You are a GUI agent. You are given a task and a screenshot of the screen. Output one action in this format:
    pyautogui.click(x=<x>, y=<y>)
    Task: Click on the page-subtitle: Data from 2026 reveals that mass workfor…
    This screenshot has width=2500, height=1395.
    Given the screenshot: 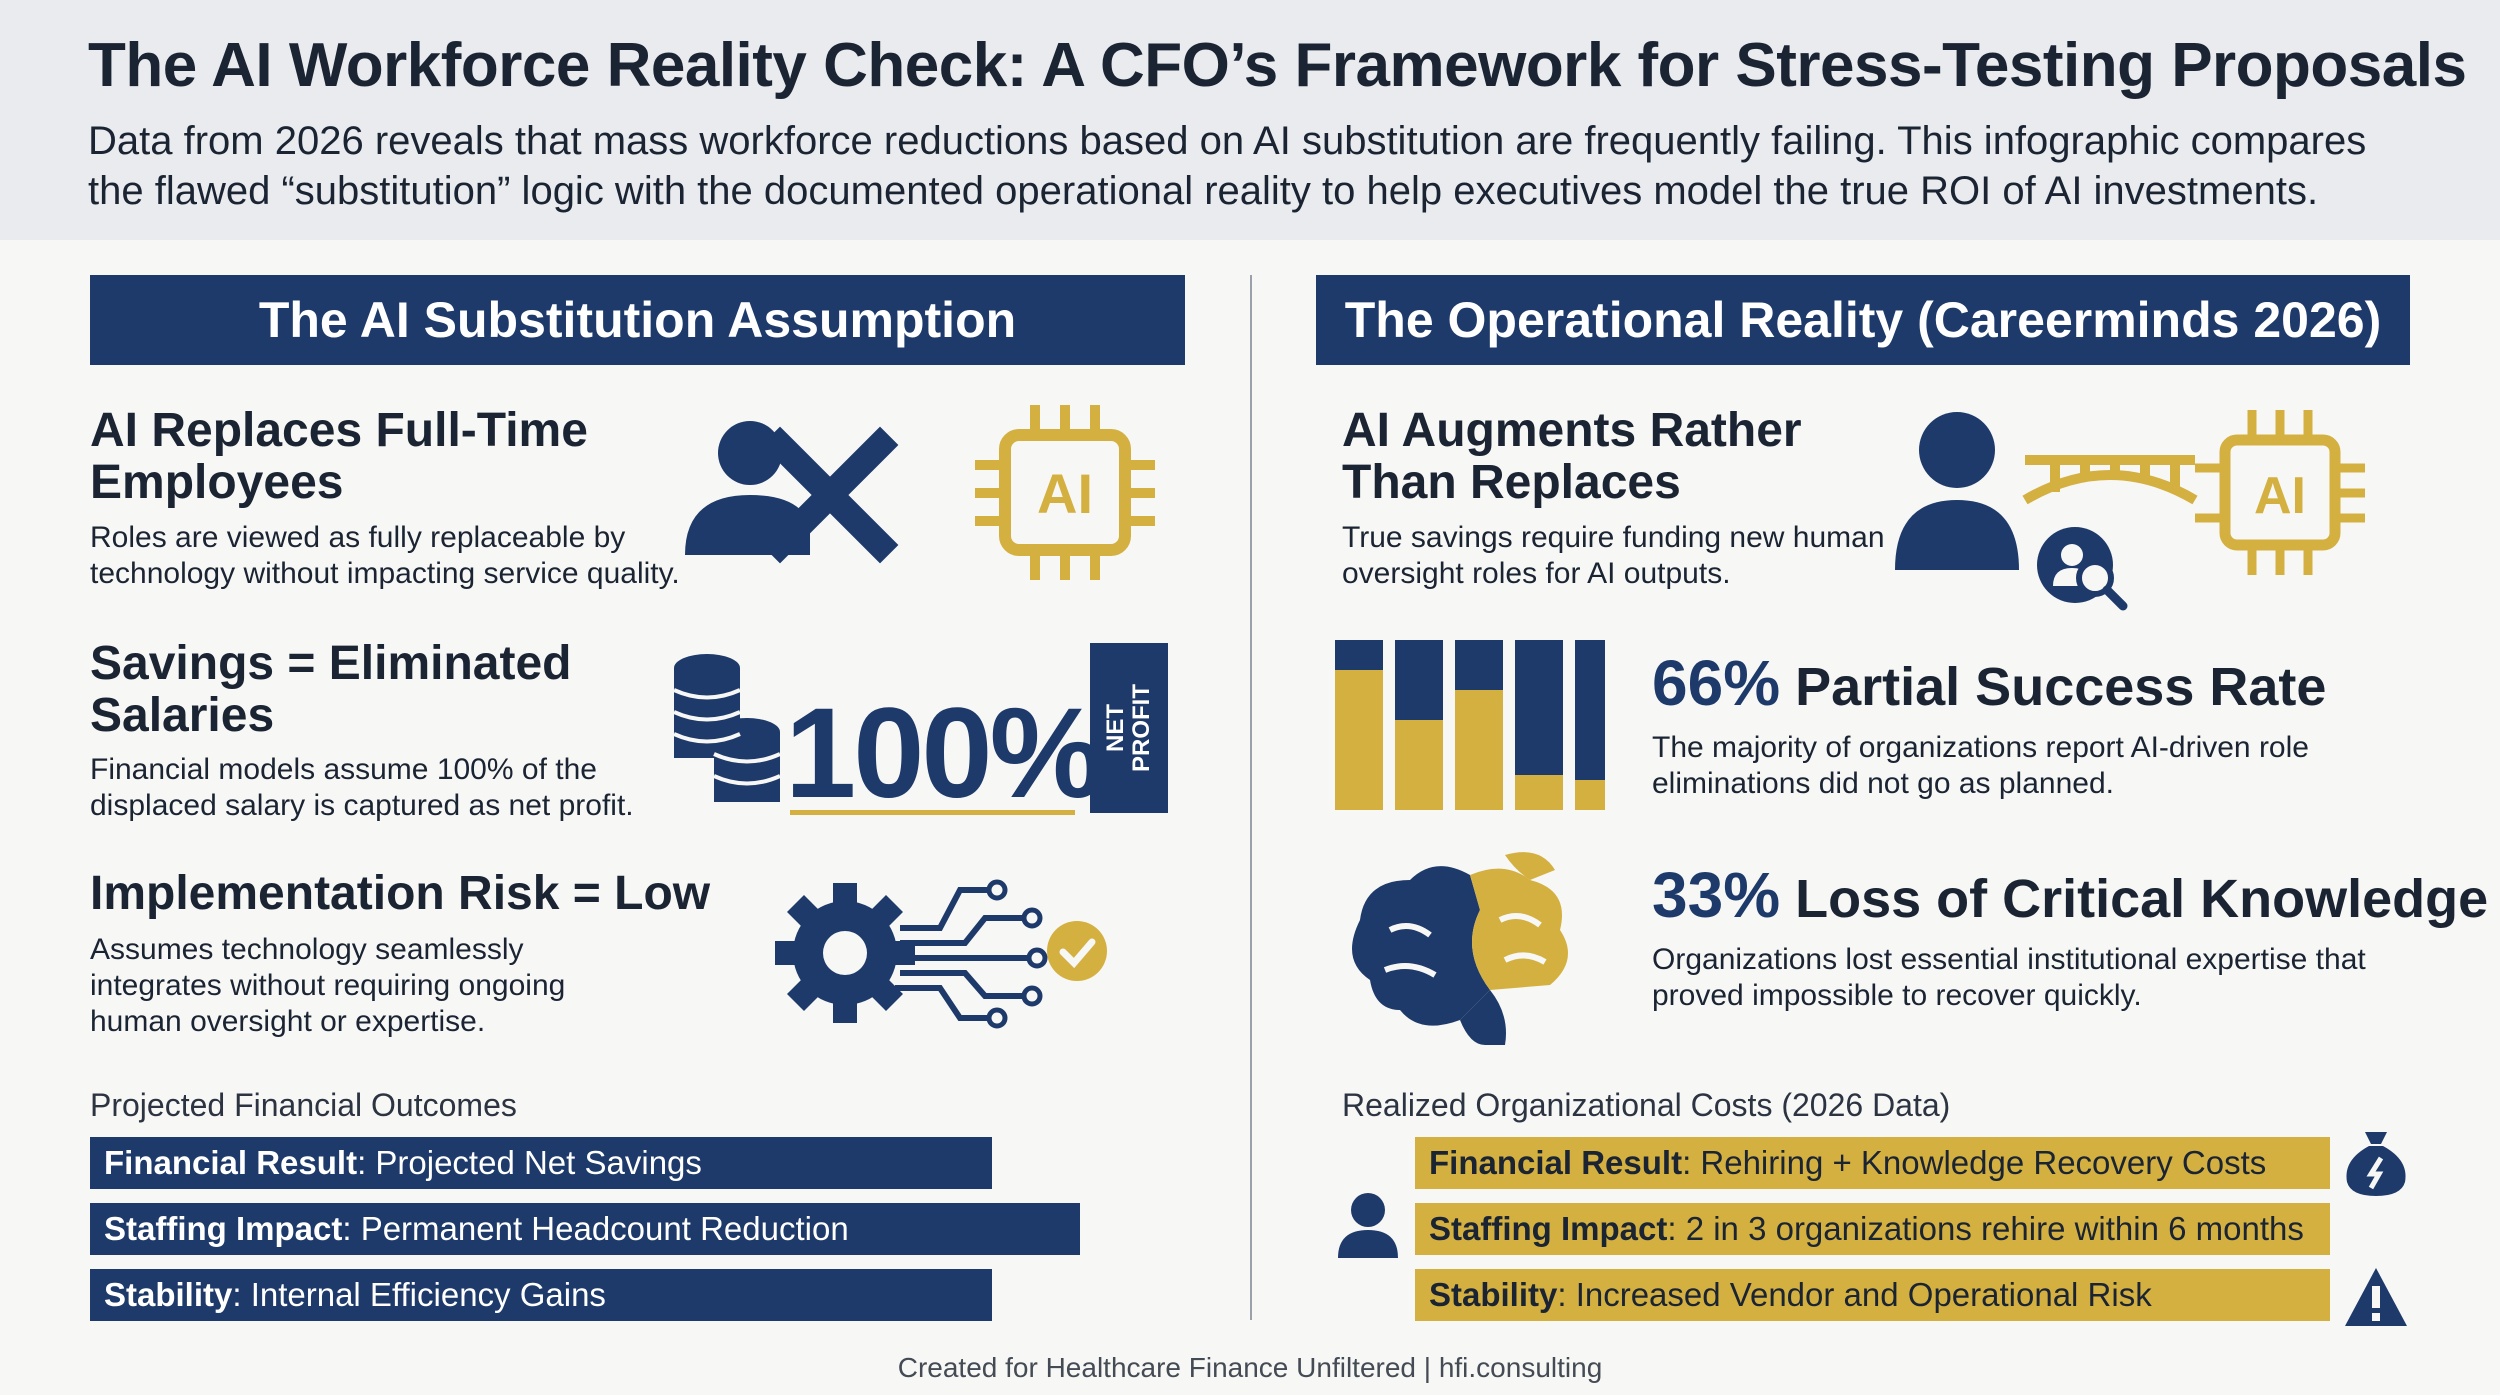 What is the action you would take?
    pyautogui.click(x=1227, y=166)
    